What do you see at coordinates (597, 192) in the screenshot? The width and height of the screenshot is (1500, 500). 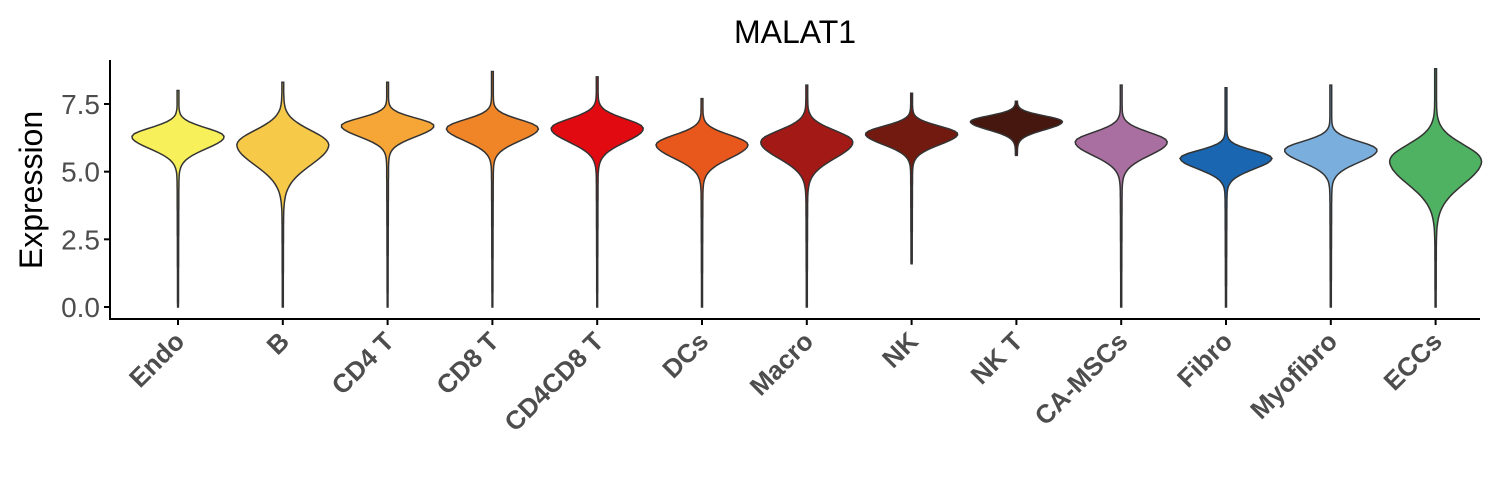 I see `violin-cd4cd8-t` at bounding box center [597, 192].